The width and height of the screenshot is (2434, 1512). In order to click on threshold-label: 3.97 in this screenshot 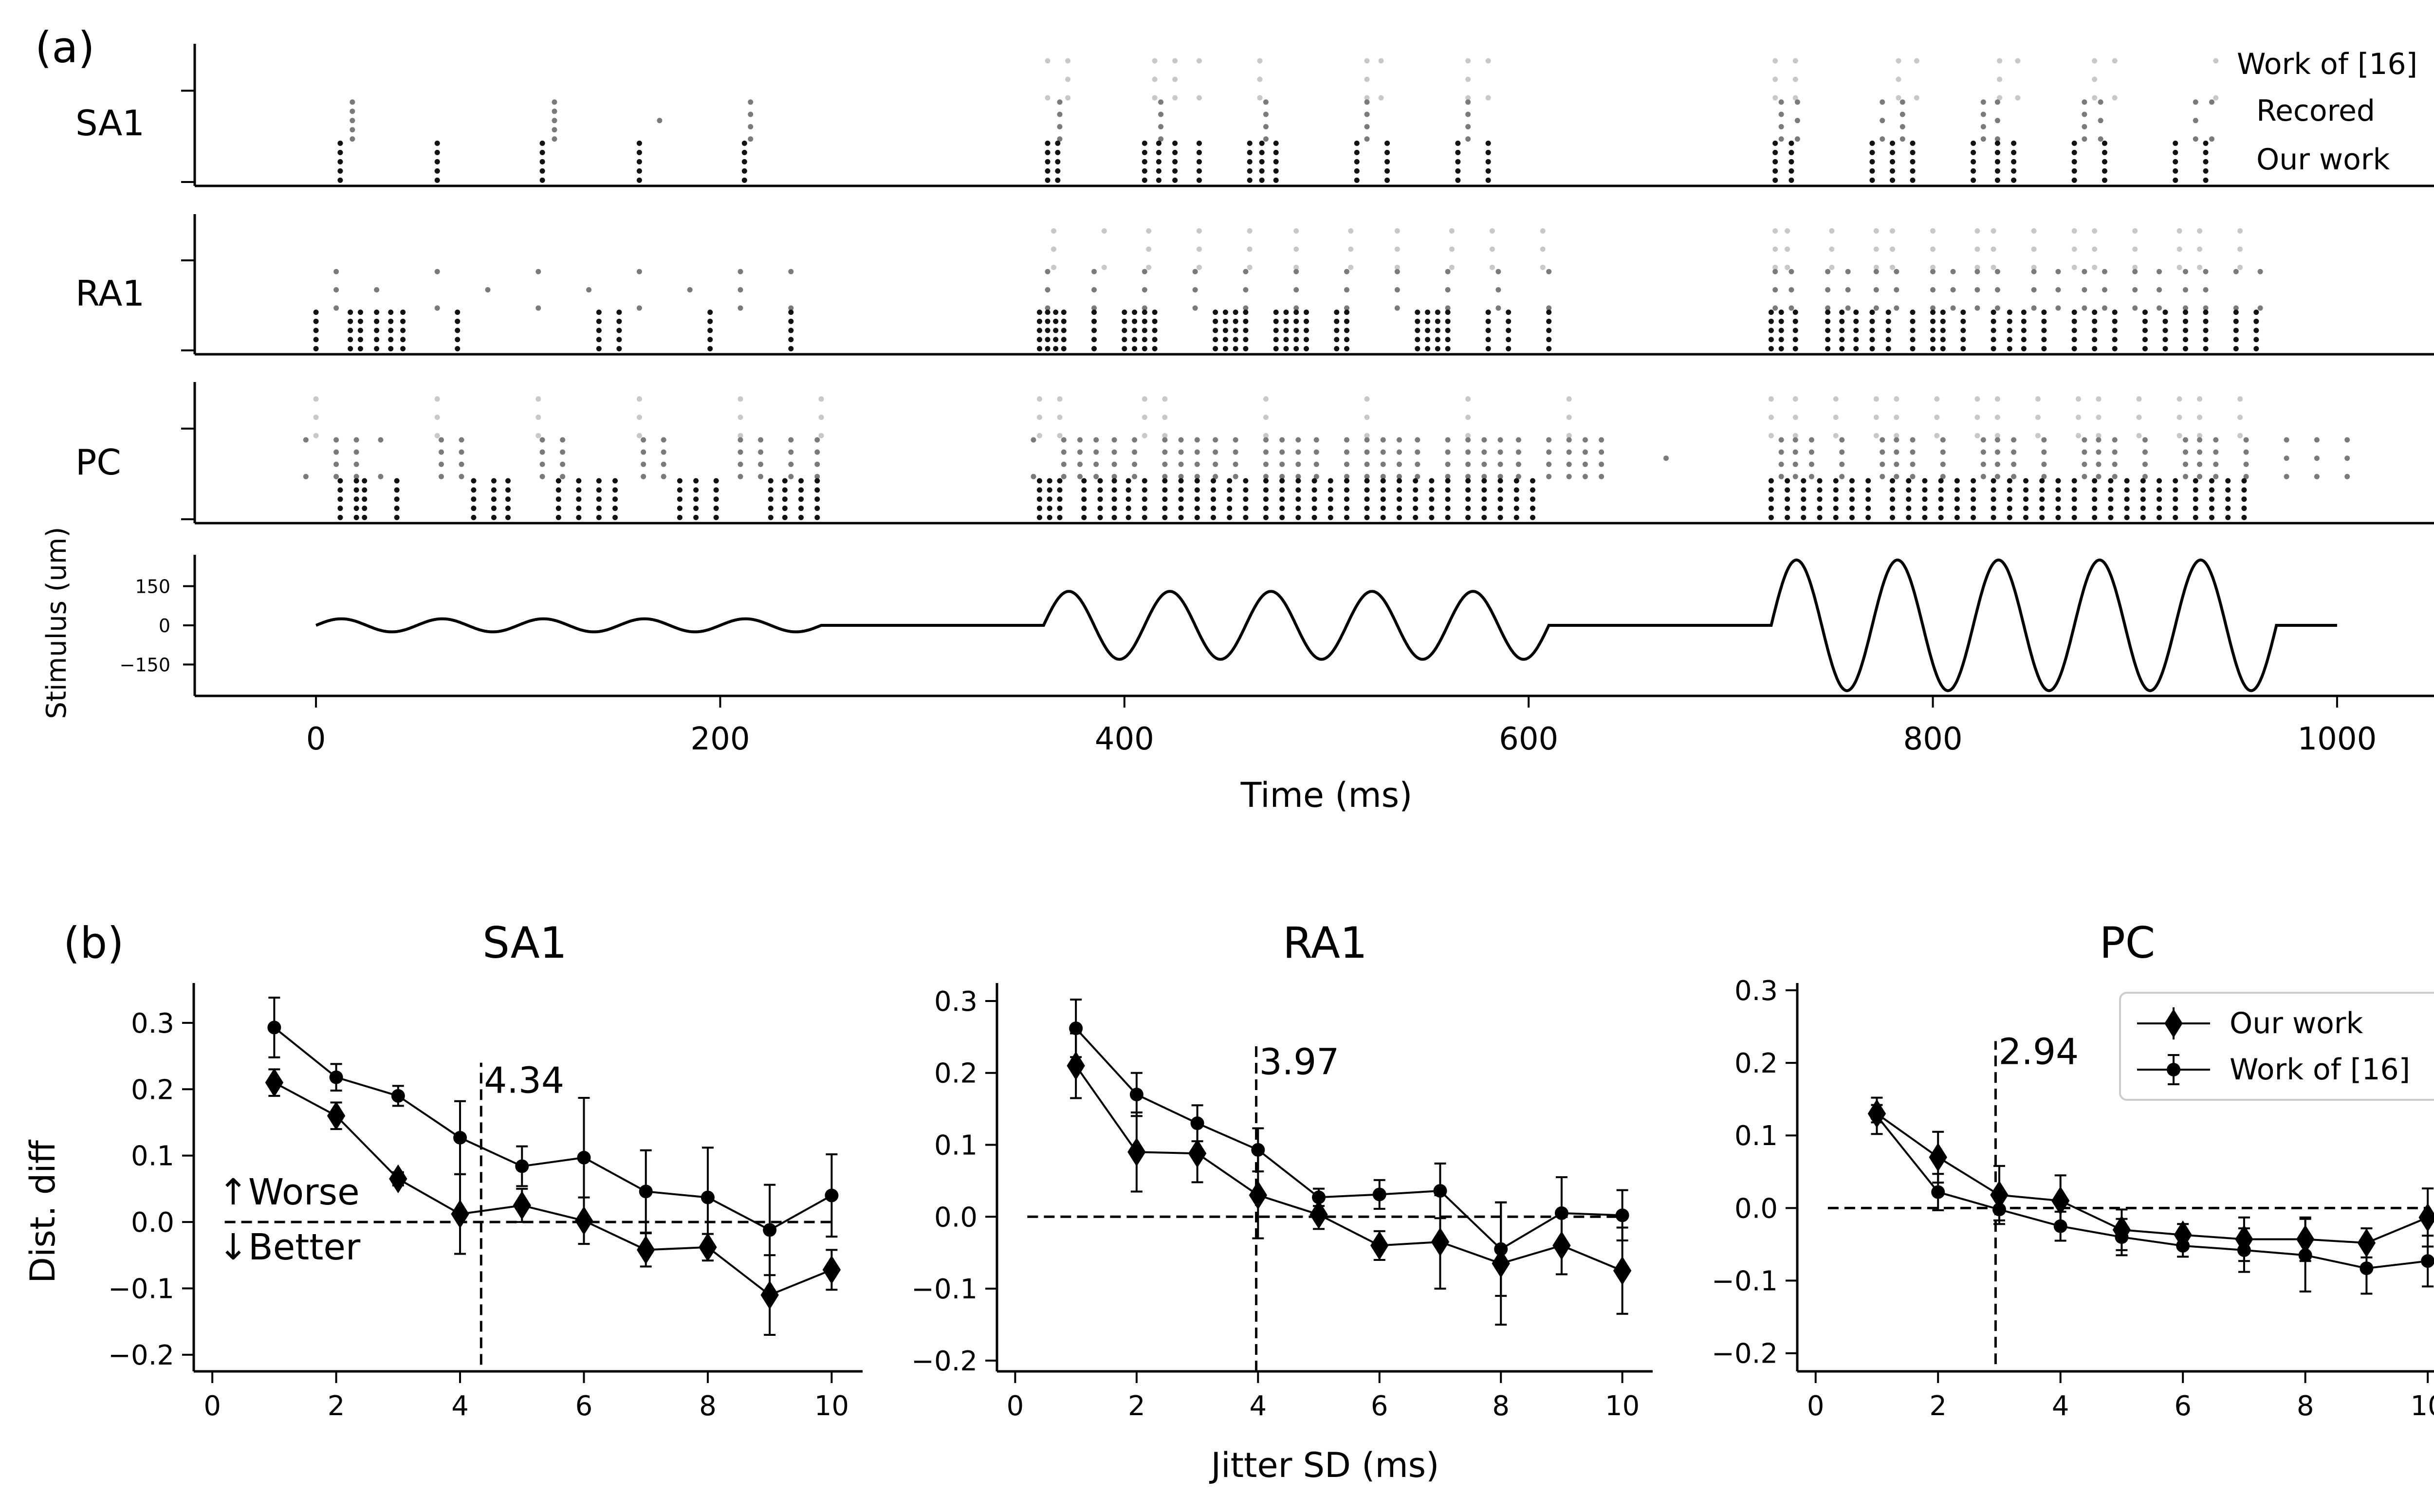, I will do `click(1299, 1062)`.